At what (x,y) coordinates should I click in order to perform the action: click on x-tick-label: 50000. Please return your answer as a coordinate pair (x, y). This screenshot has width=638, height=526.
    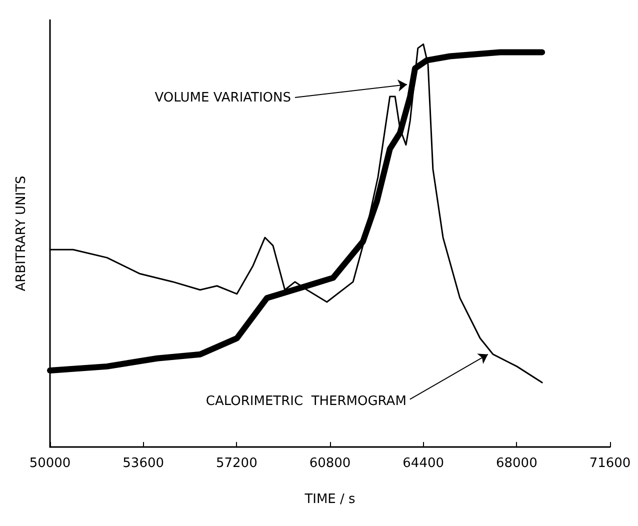
    Looking at the image, I should click on (50, 463).